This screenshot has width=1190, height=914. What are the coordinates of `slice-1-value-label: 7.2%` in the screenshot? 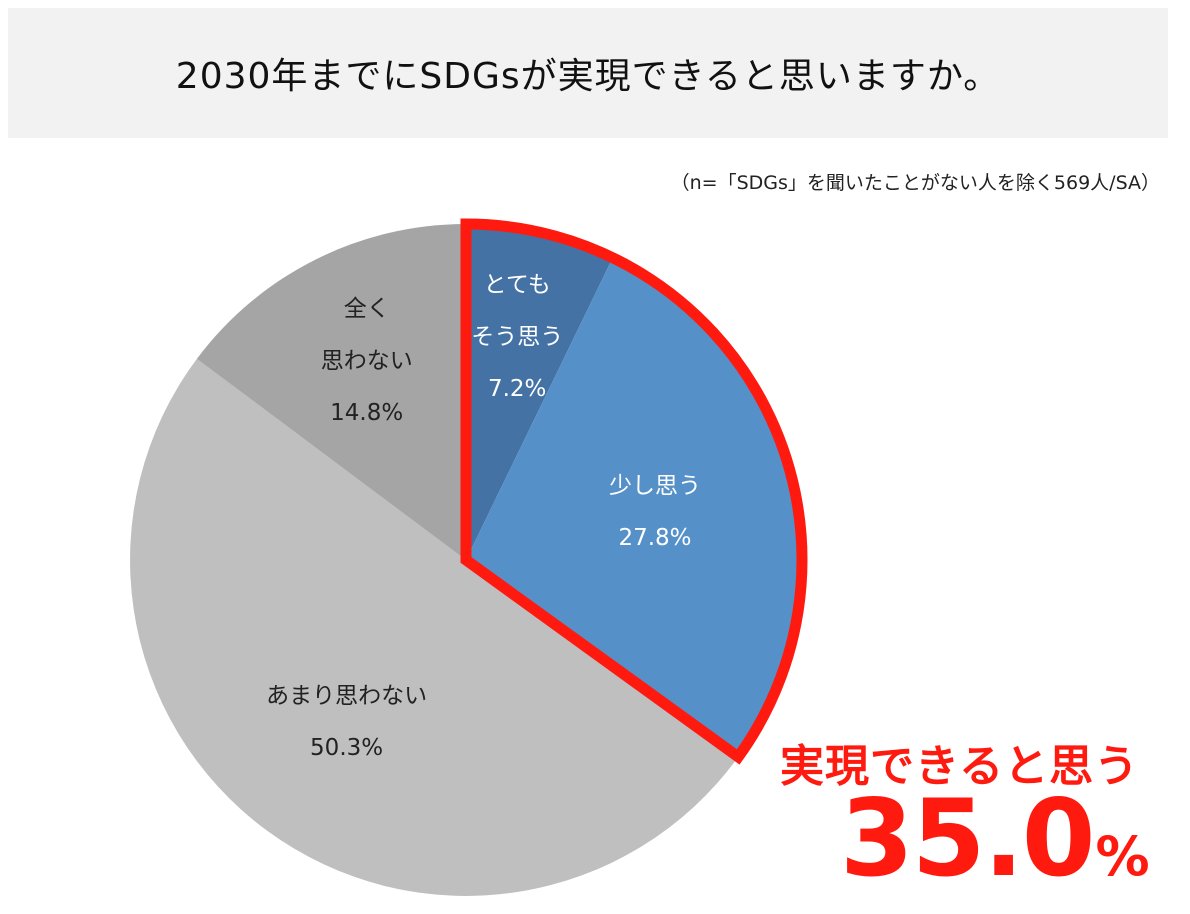 It's located at (517, 389).